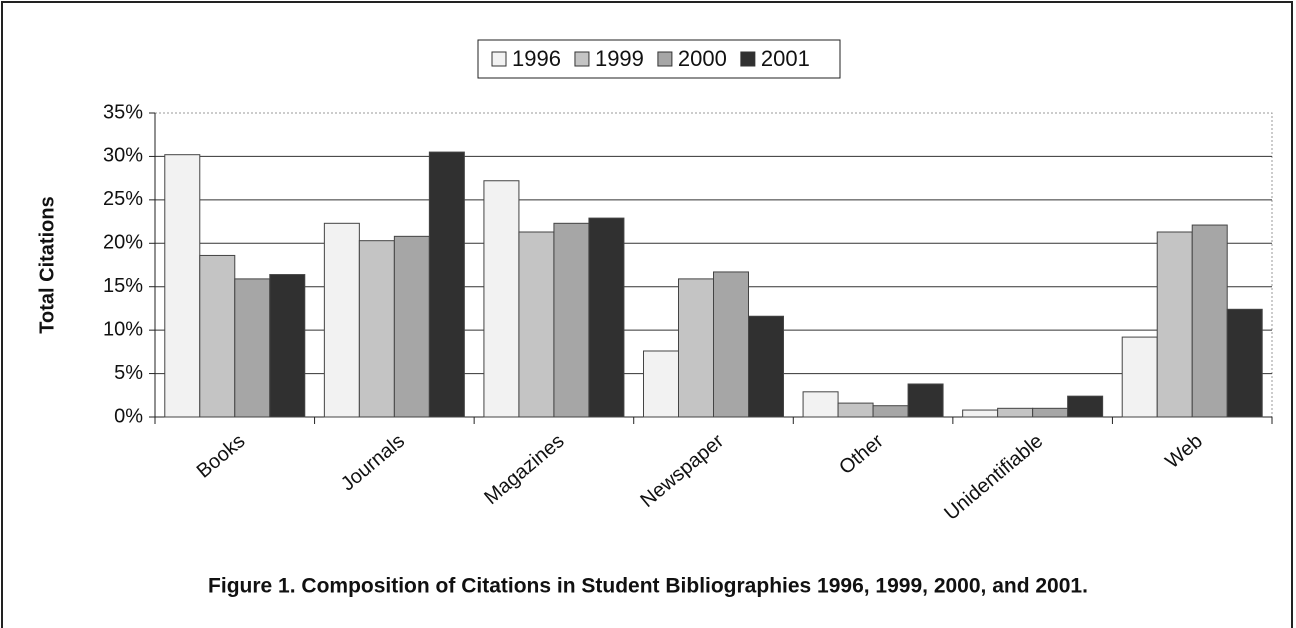  Describe the element at coordinates (123, 286) in the screenshot. I see `y-tick-label: 15%` at that location.